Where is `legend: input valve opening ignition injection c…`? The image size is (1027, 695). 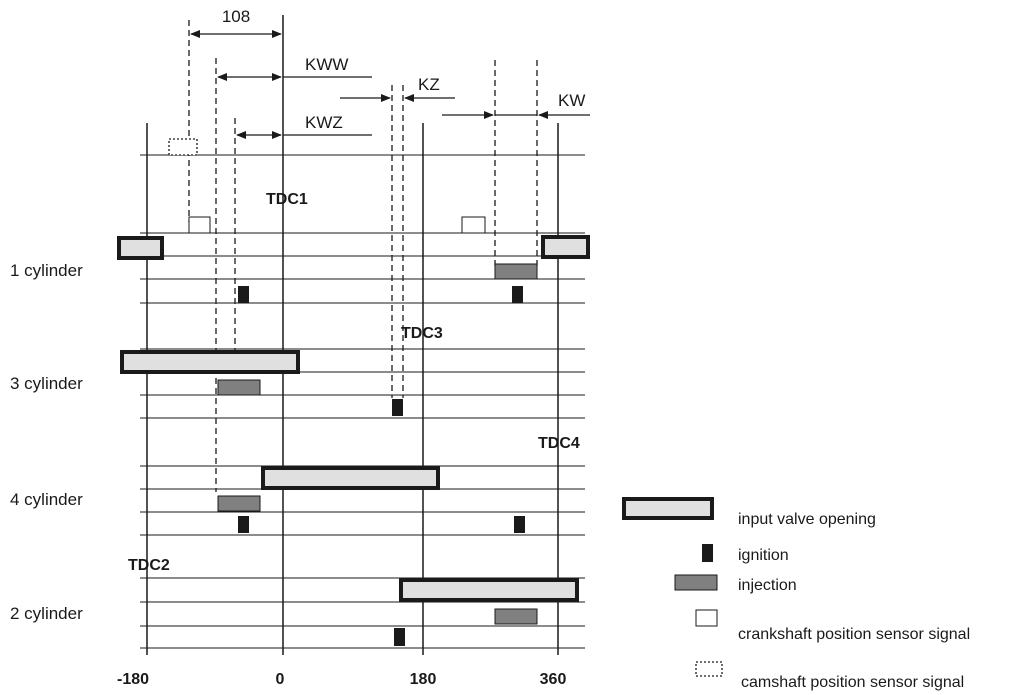 legend: input valve opening ignition injection c… is located at coordinates (796, 594).